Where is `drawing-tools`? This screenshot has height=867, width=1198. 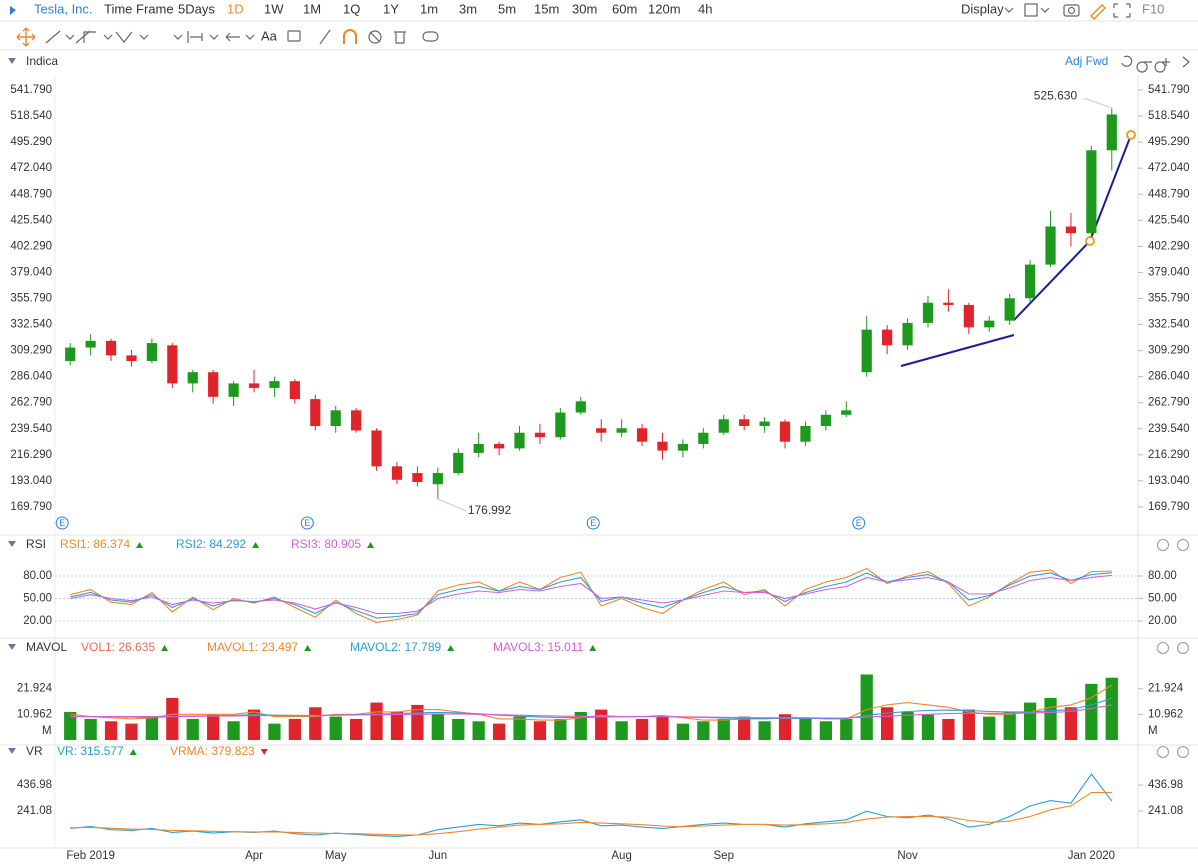
drawing-tools is located at coordinates (188, 37).